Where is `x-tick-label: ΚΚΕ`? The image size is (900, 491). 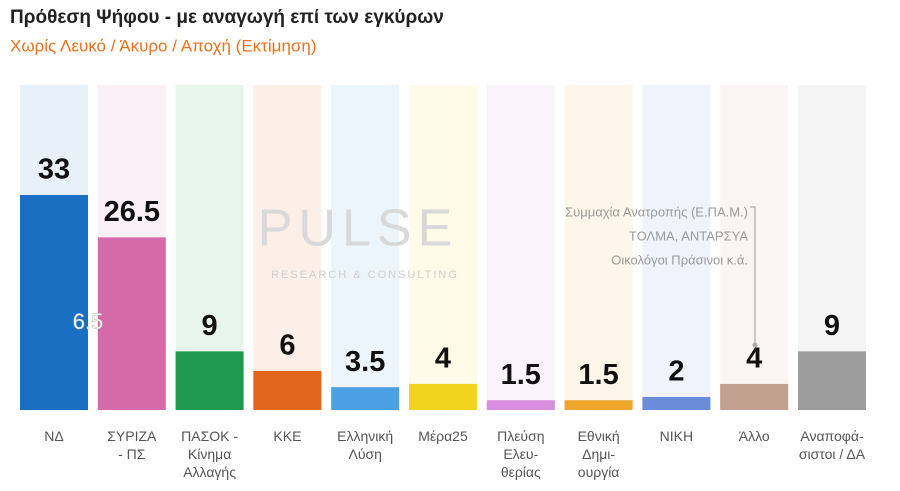
x-tick-label: ΚΚΕ is located at coordinates (287, 436).